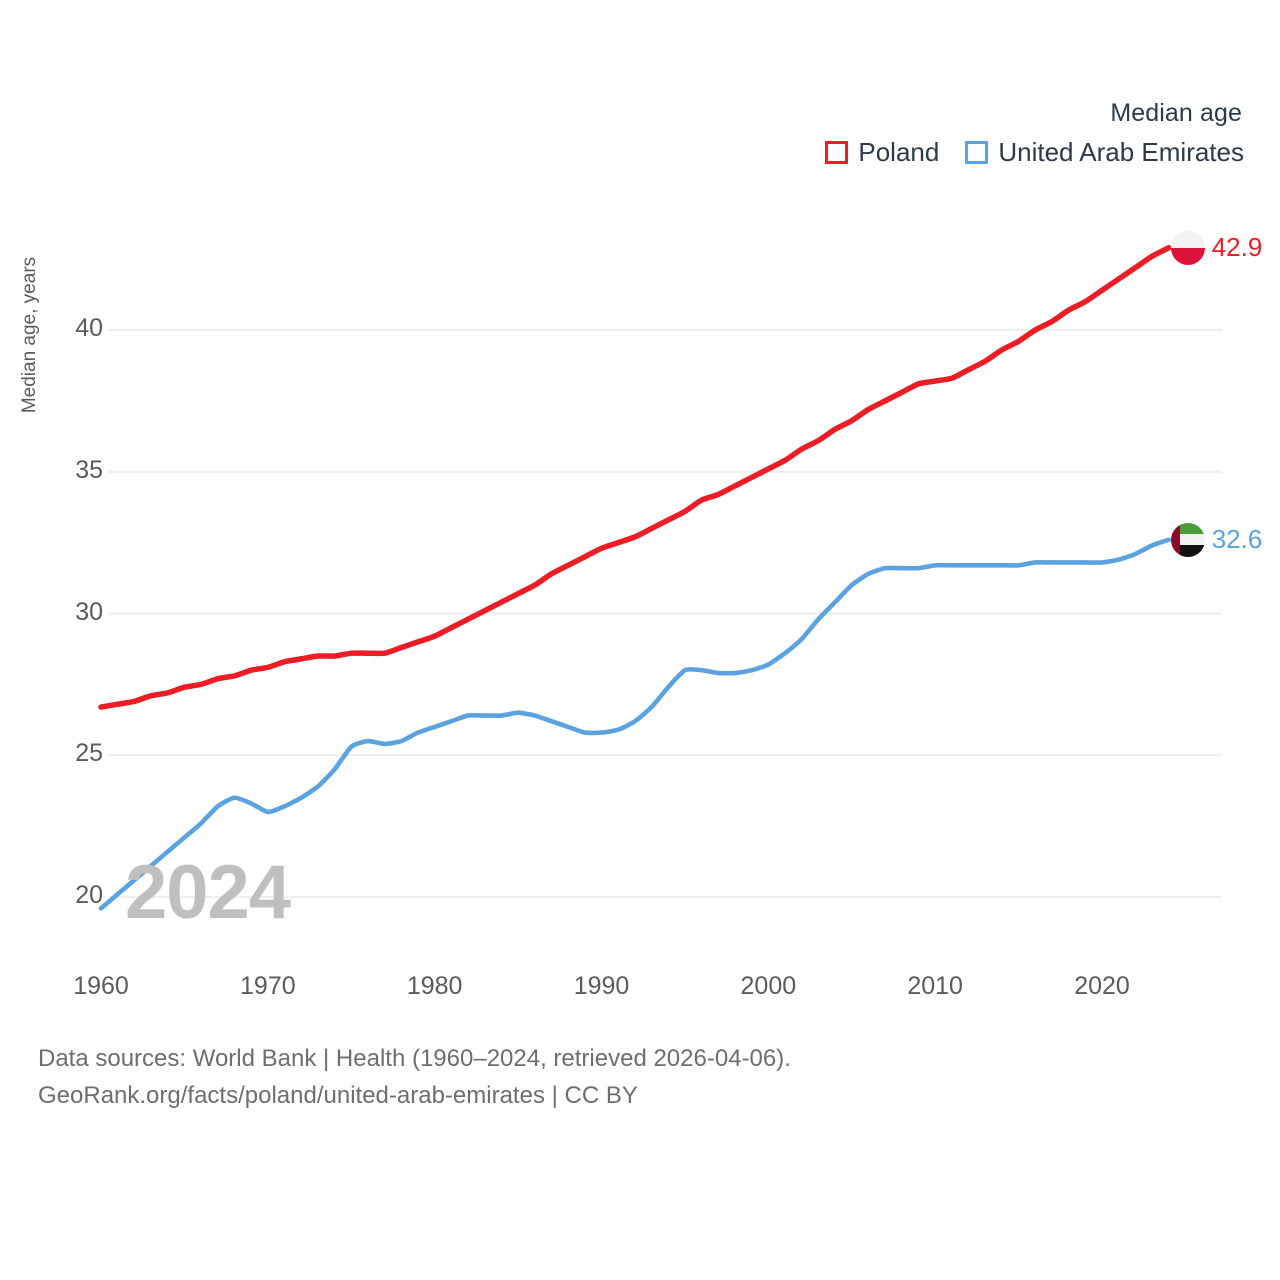 The height and width of the screenshot is (1280, 1280). Describe the element at coordinates (1237, 538) in the screenshot. I see `end-value-label: 32.6` at that location.